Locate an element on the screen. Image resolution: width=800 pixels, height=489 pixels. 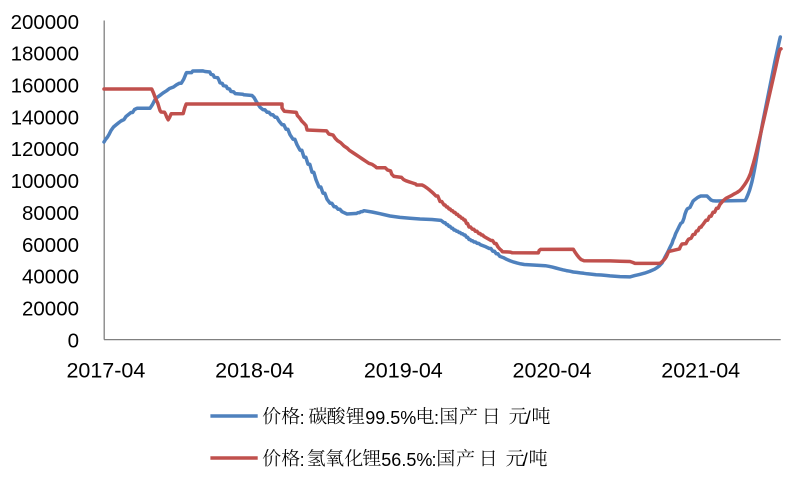
svg-text: 2020-04 is located at coordinates (552, 371).